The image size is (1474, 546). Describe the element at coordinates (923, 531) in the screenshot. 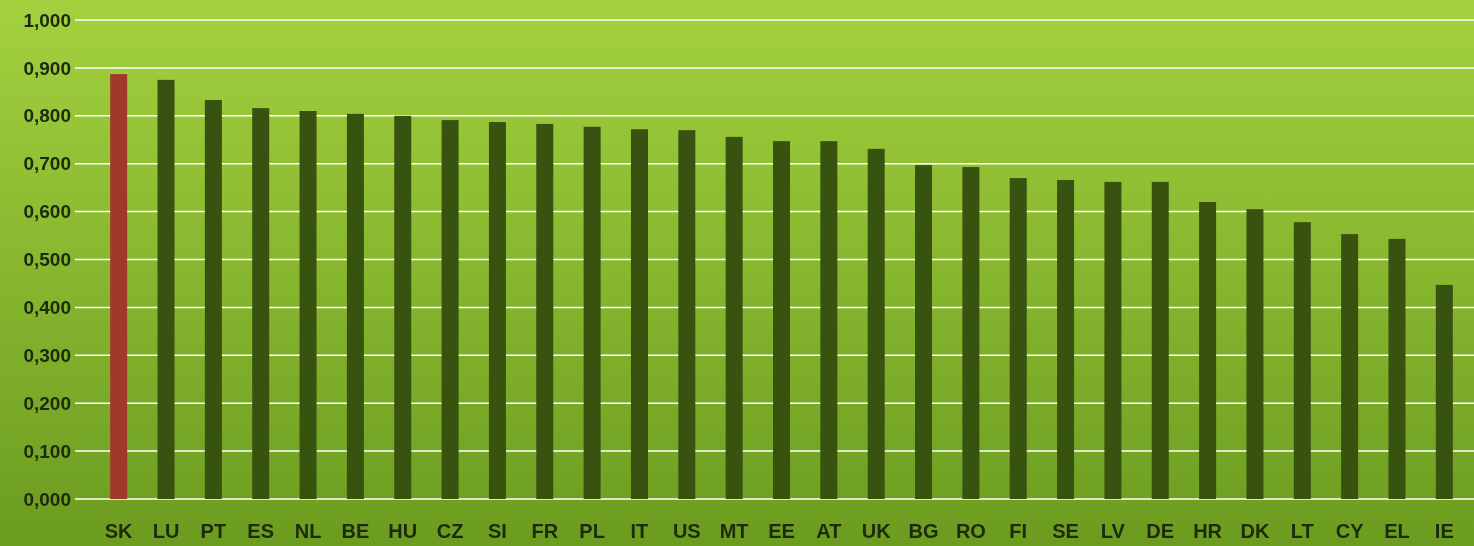

I see `x-tick-label: BG` at that location.